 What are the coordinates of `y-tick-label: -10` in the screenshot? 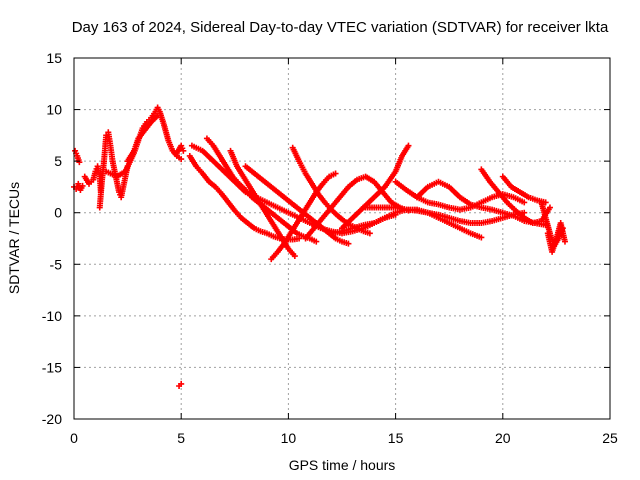 It's located at (52, 316).